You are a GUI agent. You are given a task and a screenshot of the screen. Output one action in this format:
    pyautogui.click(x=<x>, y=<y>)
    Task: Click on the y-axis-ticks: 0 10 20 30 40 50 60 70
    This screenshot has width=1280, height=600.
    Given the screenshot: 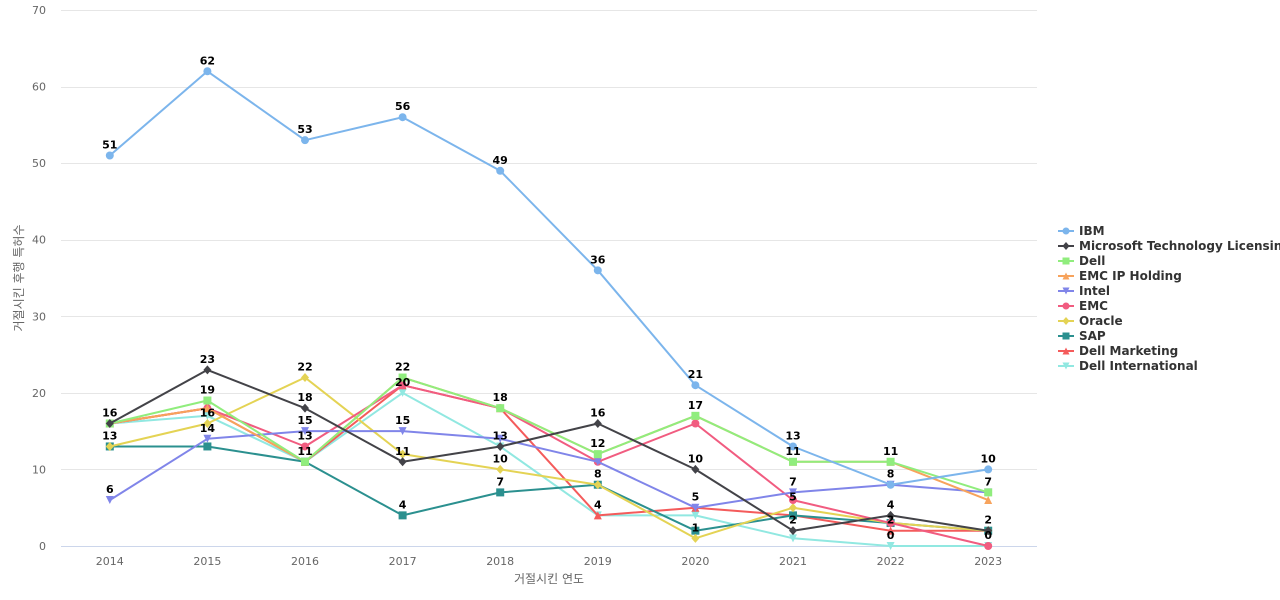 What is the action you would take?
    pyautogui.click(x=39, y=278)
    